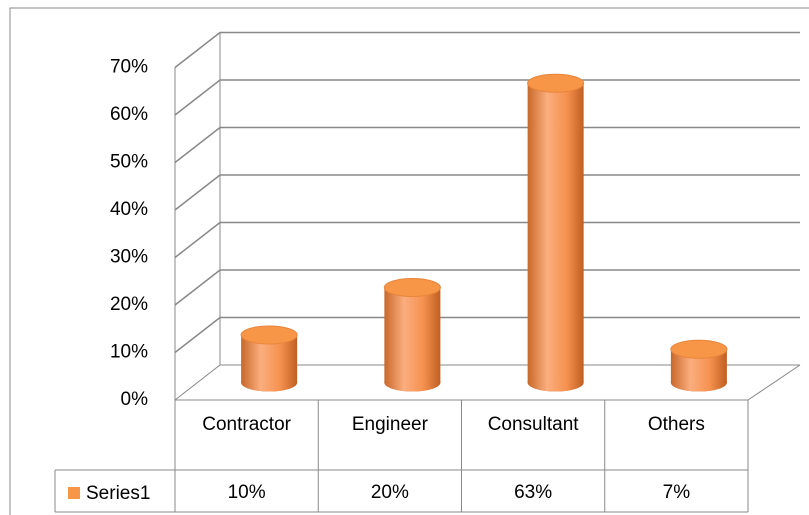  I want to click on x-tick-label: Contractor, so click(246, 424).